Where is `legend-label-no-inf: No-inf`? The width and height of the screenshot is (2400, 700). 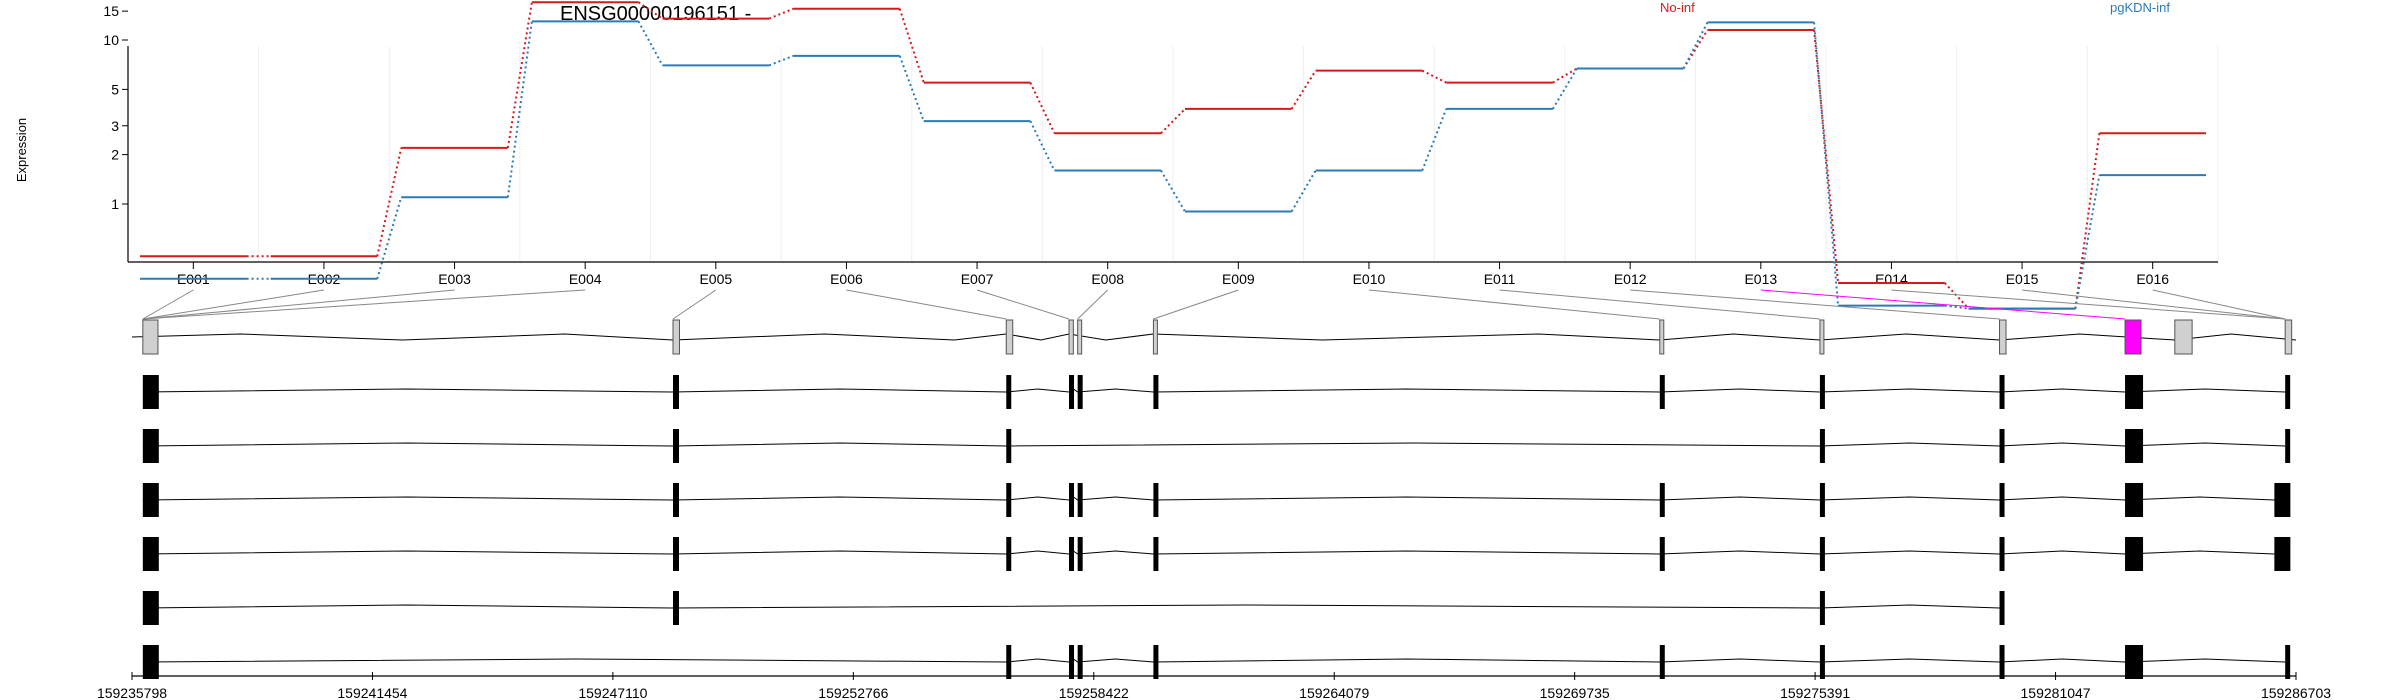 legend-label-no-inf: No-inf is located at coordinates (1677, 7).